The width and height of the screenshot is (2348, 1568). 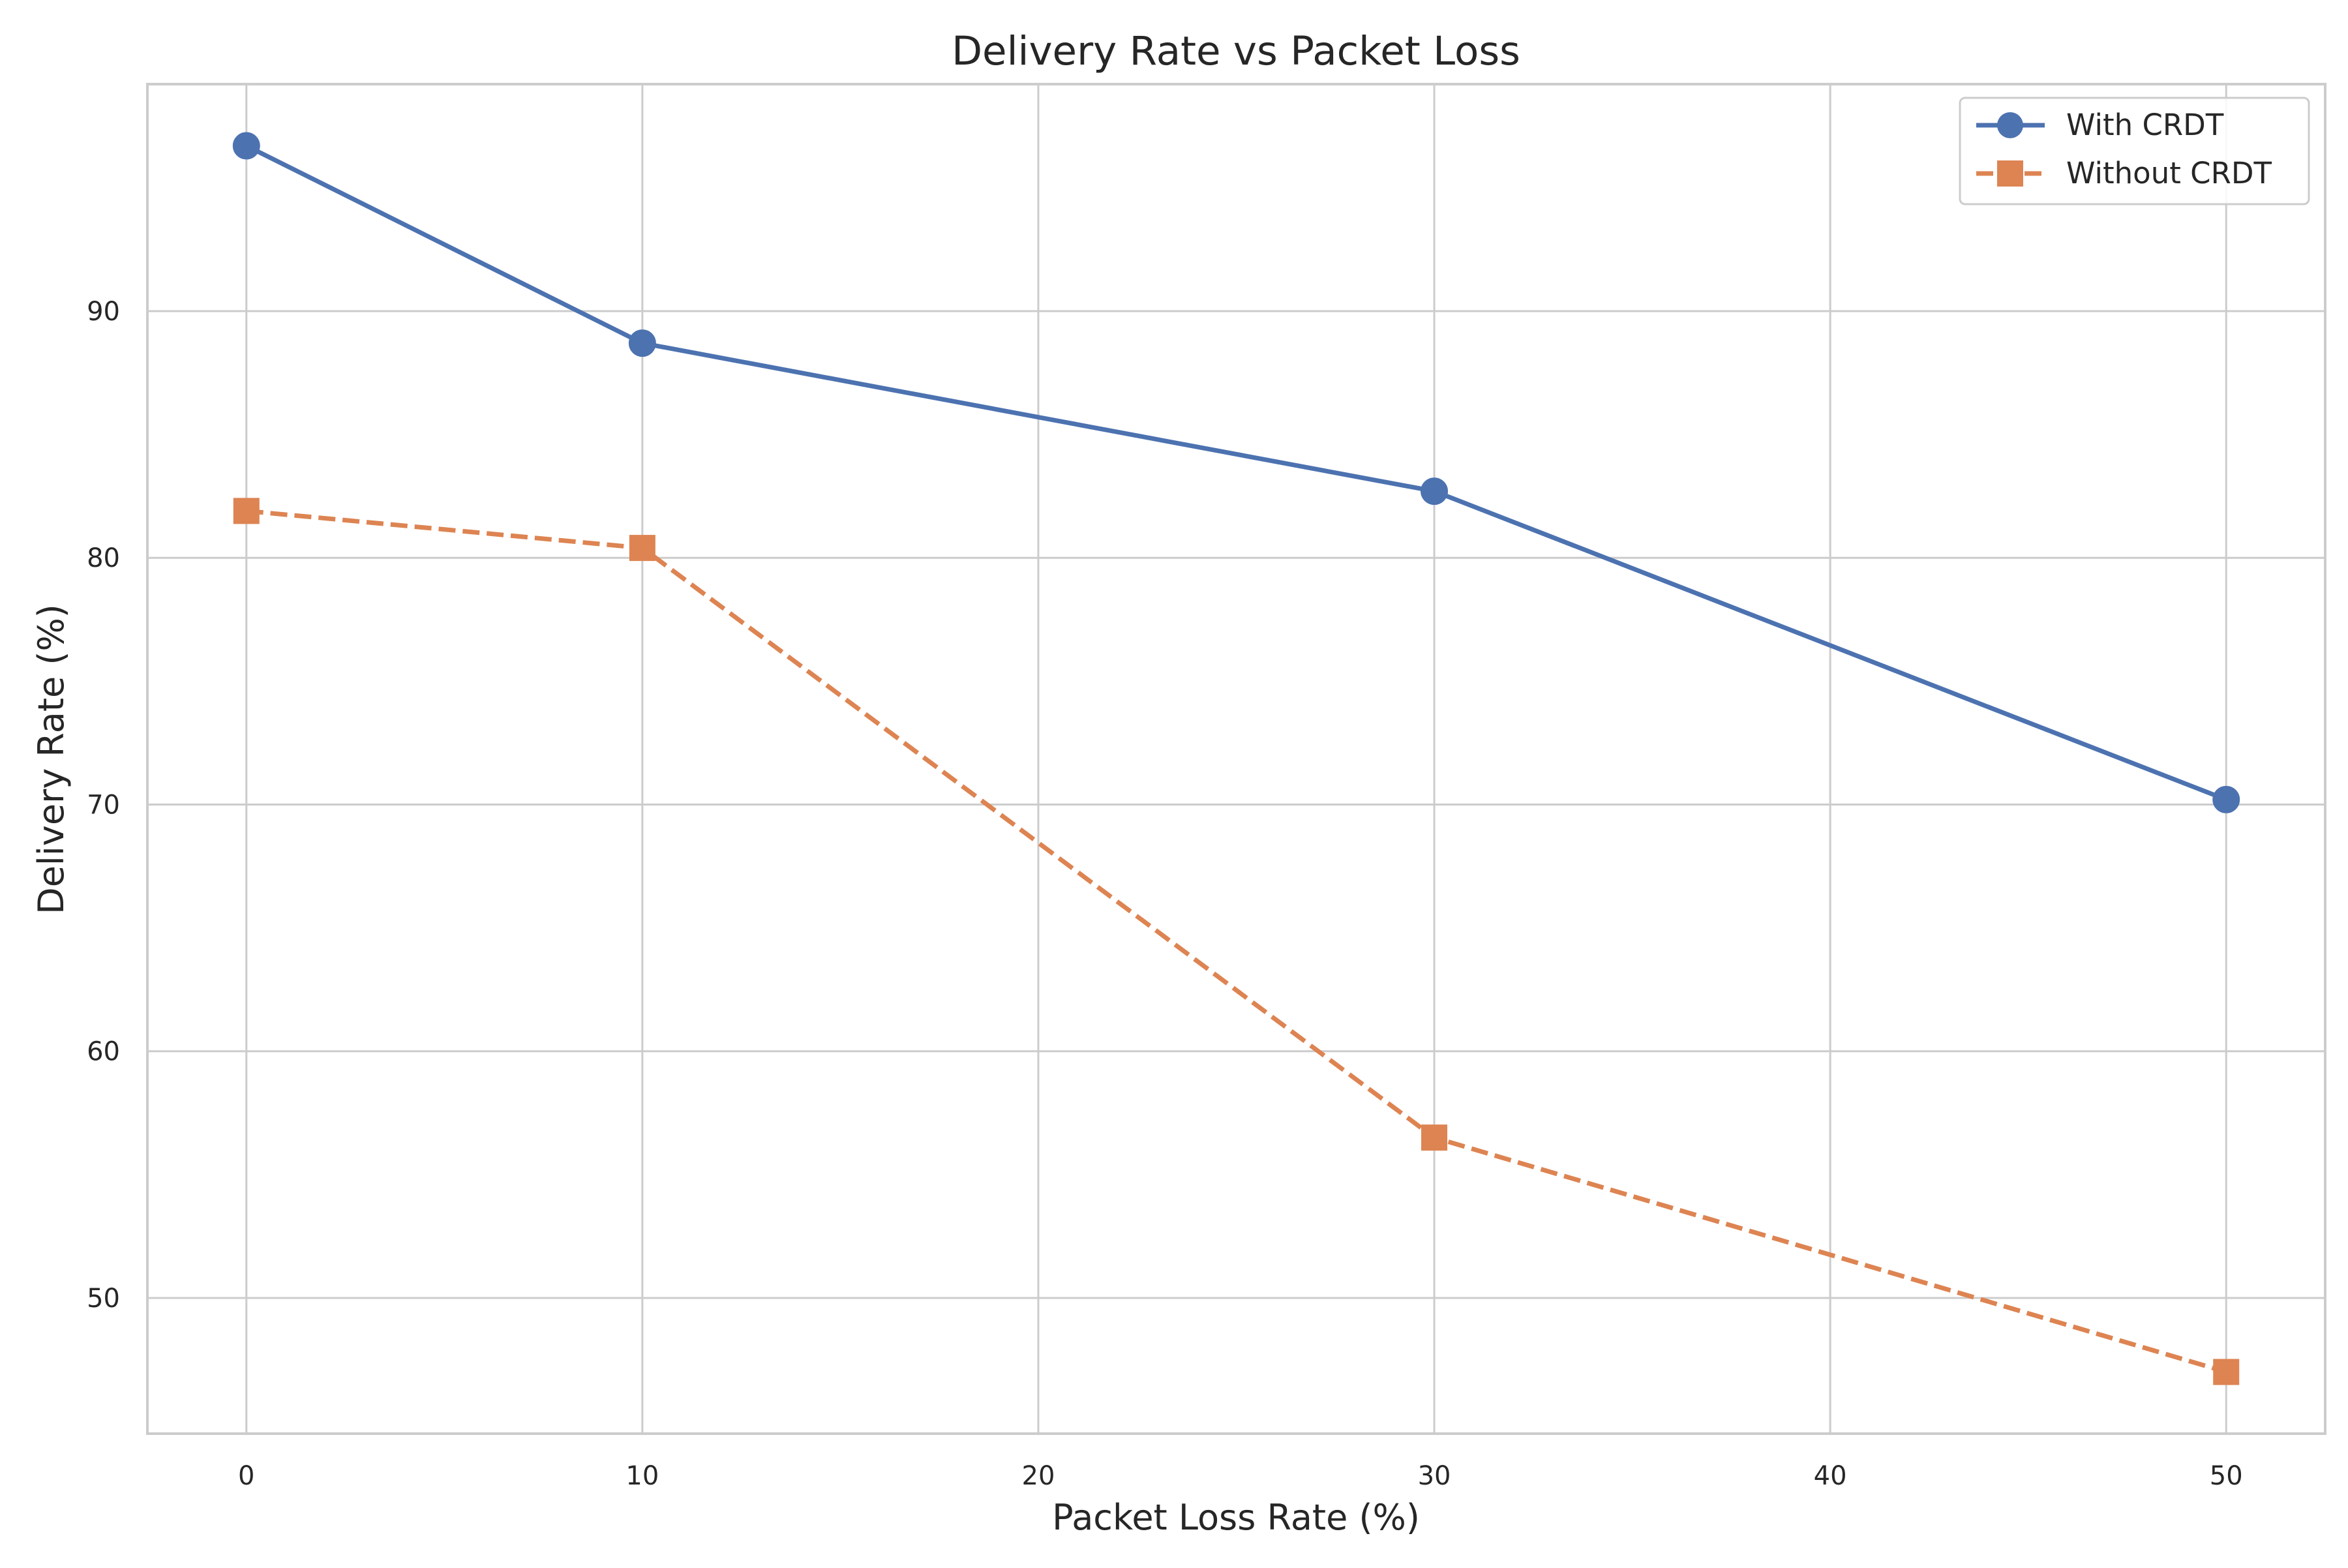 What do you see at coordinates (104, 312) in the screenshot?
I see `y-tick-label: 90` at bounding box center [104, 312].